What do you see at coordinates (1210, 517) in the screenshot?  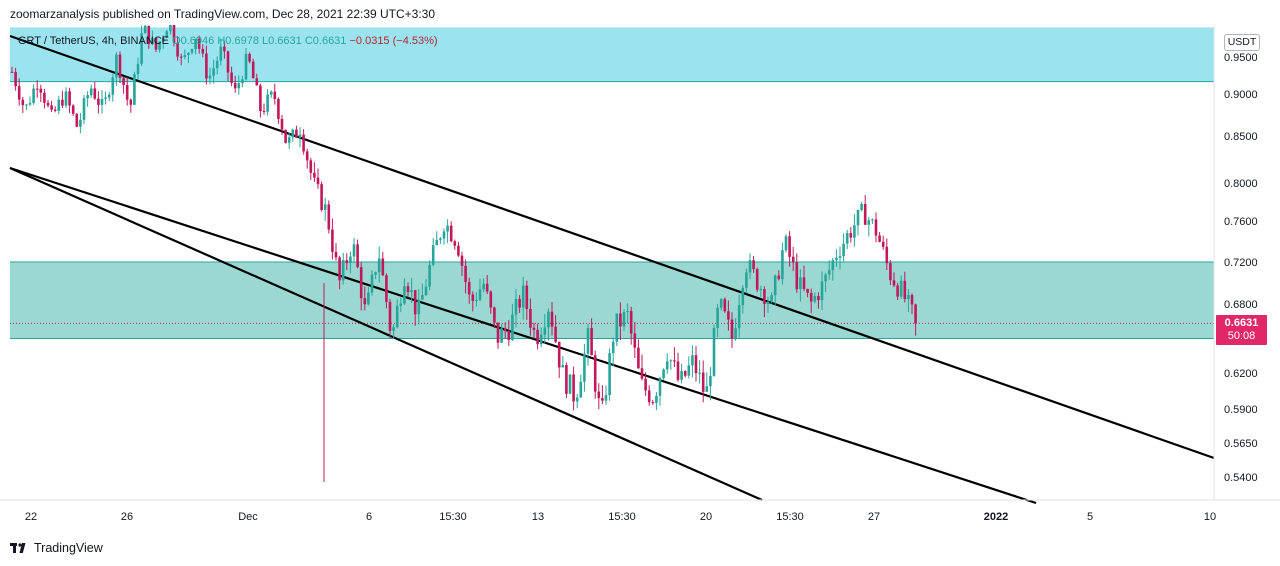 I see `x-tick-label: 10` at bounding box center [1210, 517].